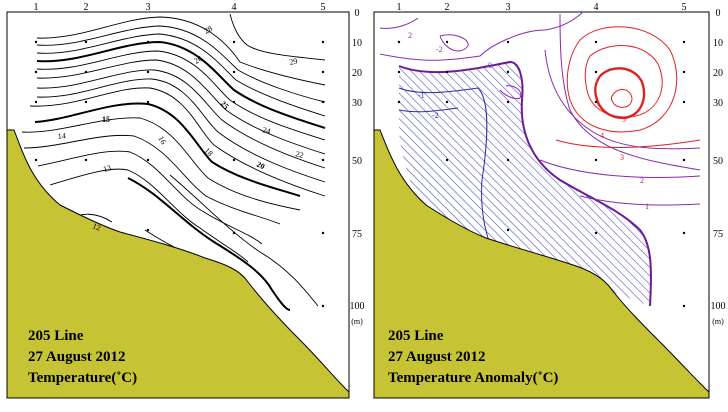 This screenshot has height=412, width=728. I want to click on temperature-depth-ticks: 0 10 20 30 50 75 100 (m), so click(357, 167).